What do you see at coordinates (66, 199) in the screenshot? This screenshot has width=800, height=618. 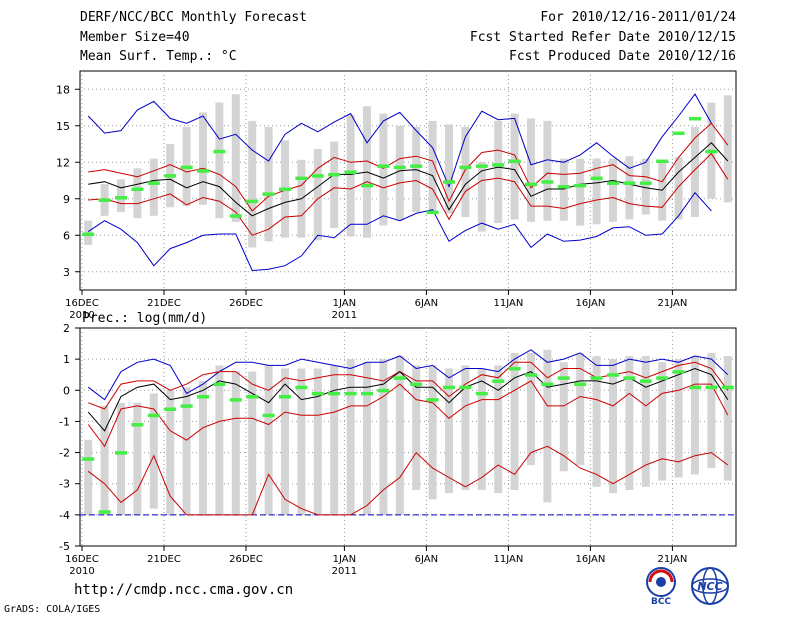 I see `y-tick-label: 9` at bounding box center [66, 199].